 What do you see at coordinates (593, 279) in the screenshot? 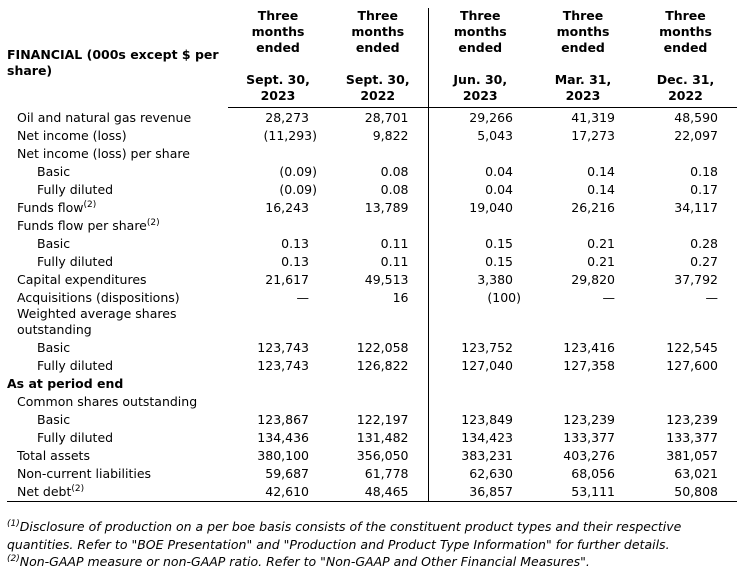
I see `value: 29,820` at bounding box center [593, 279].